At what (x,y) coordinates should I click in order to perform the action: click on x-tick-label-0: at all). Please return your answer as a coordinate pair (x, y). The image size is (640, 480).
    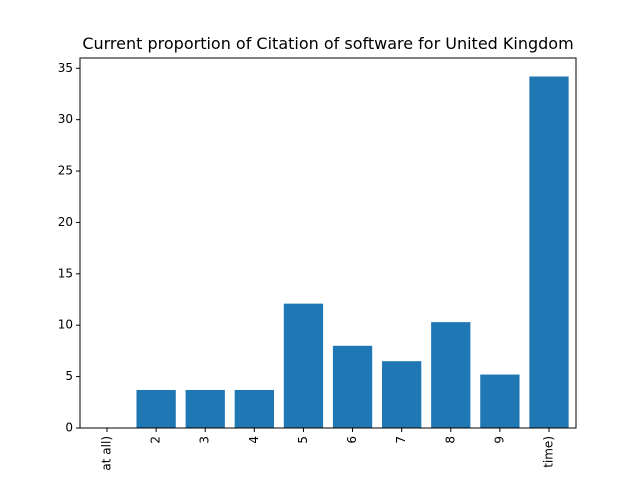
    Looking at the image, I should click on (107, 453).